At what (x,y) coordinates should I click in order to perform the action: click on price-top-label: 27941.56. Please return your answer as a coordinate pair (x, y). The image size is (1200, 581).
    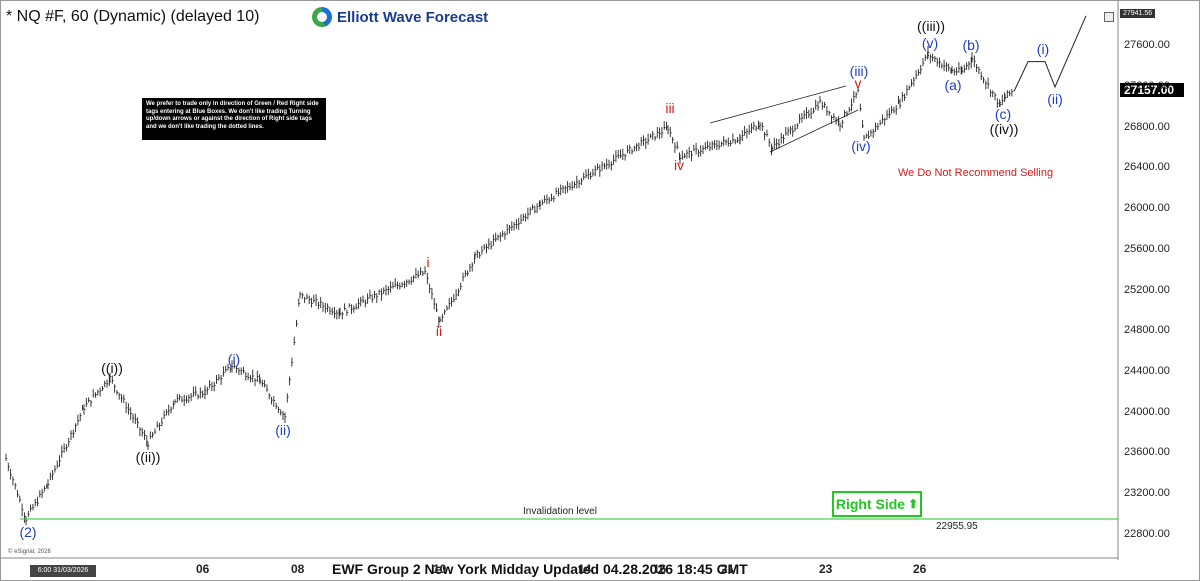
    Looking at the image, I should click on (1138, 13).